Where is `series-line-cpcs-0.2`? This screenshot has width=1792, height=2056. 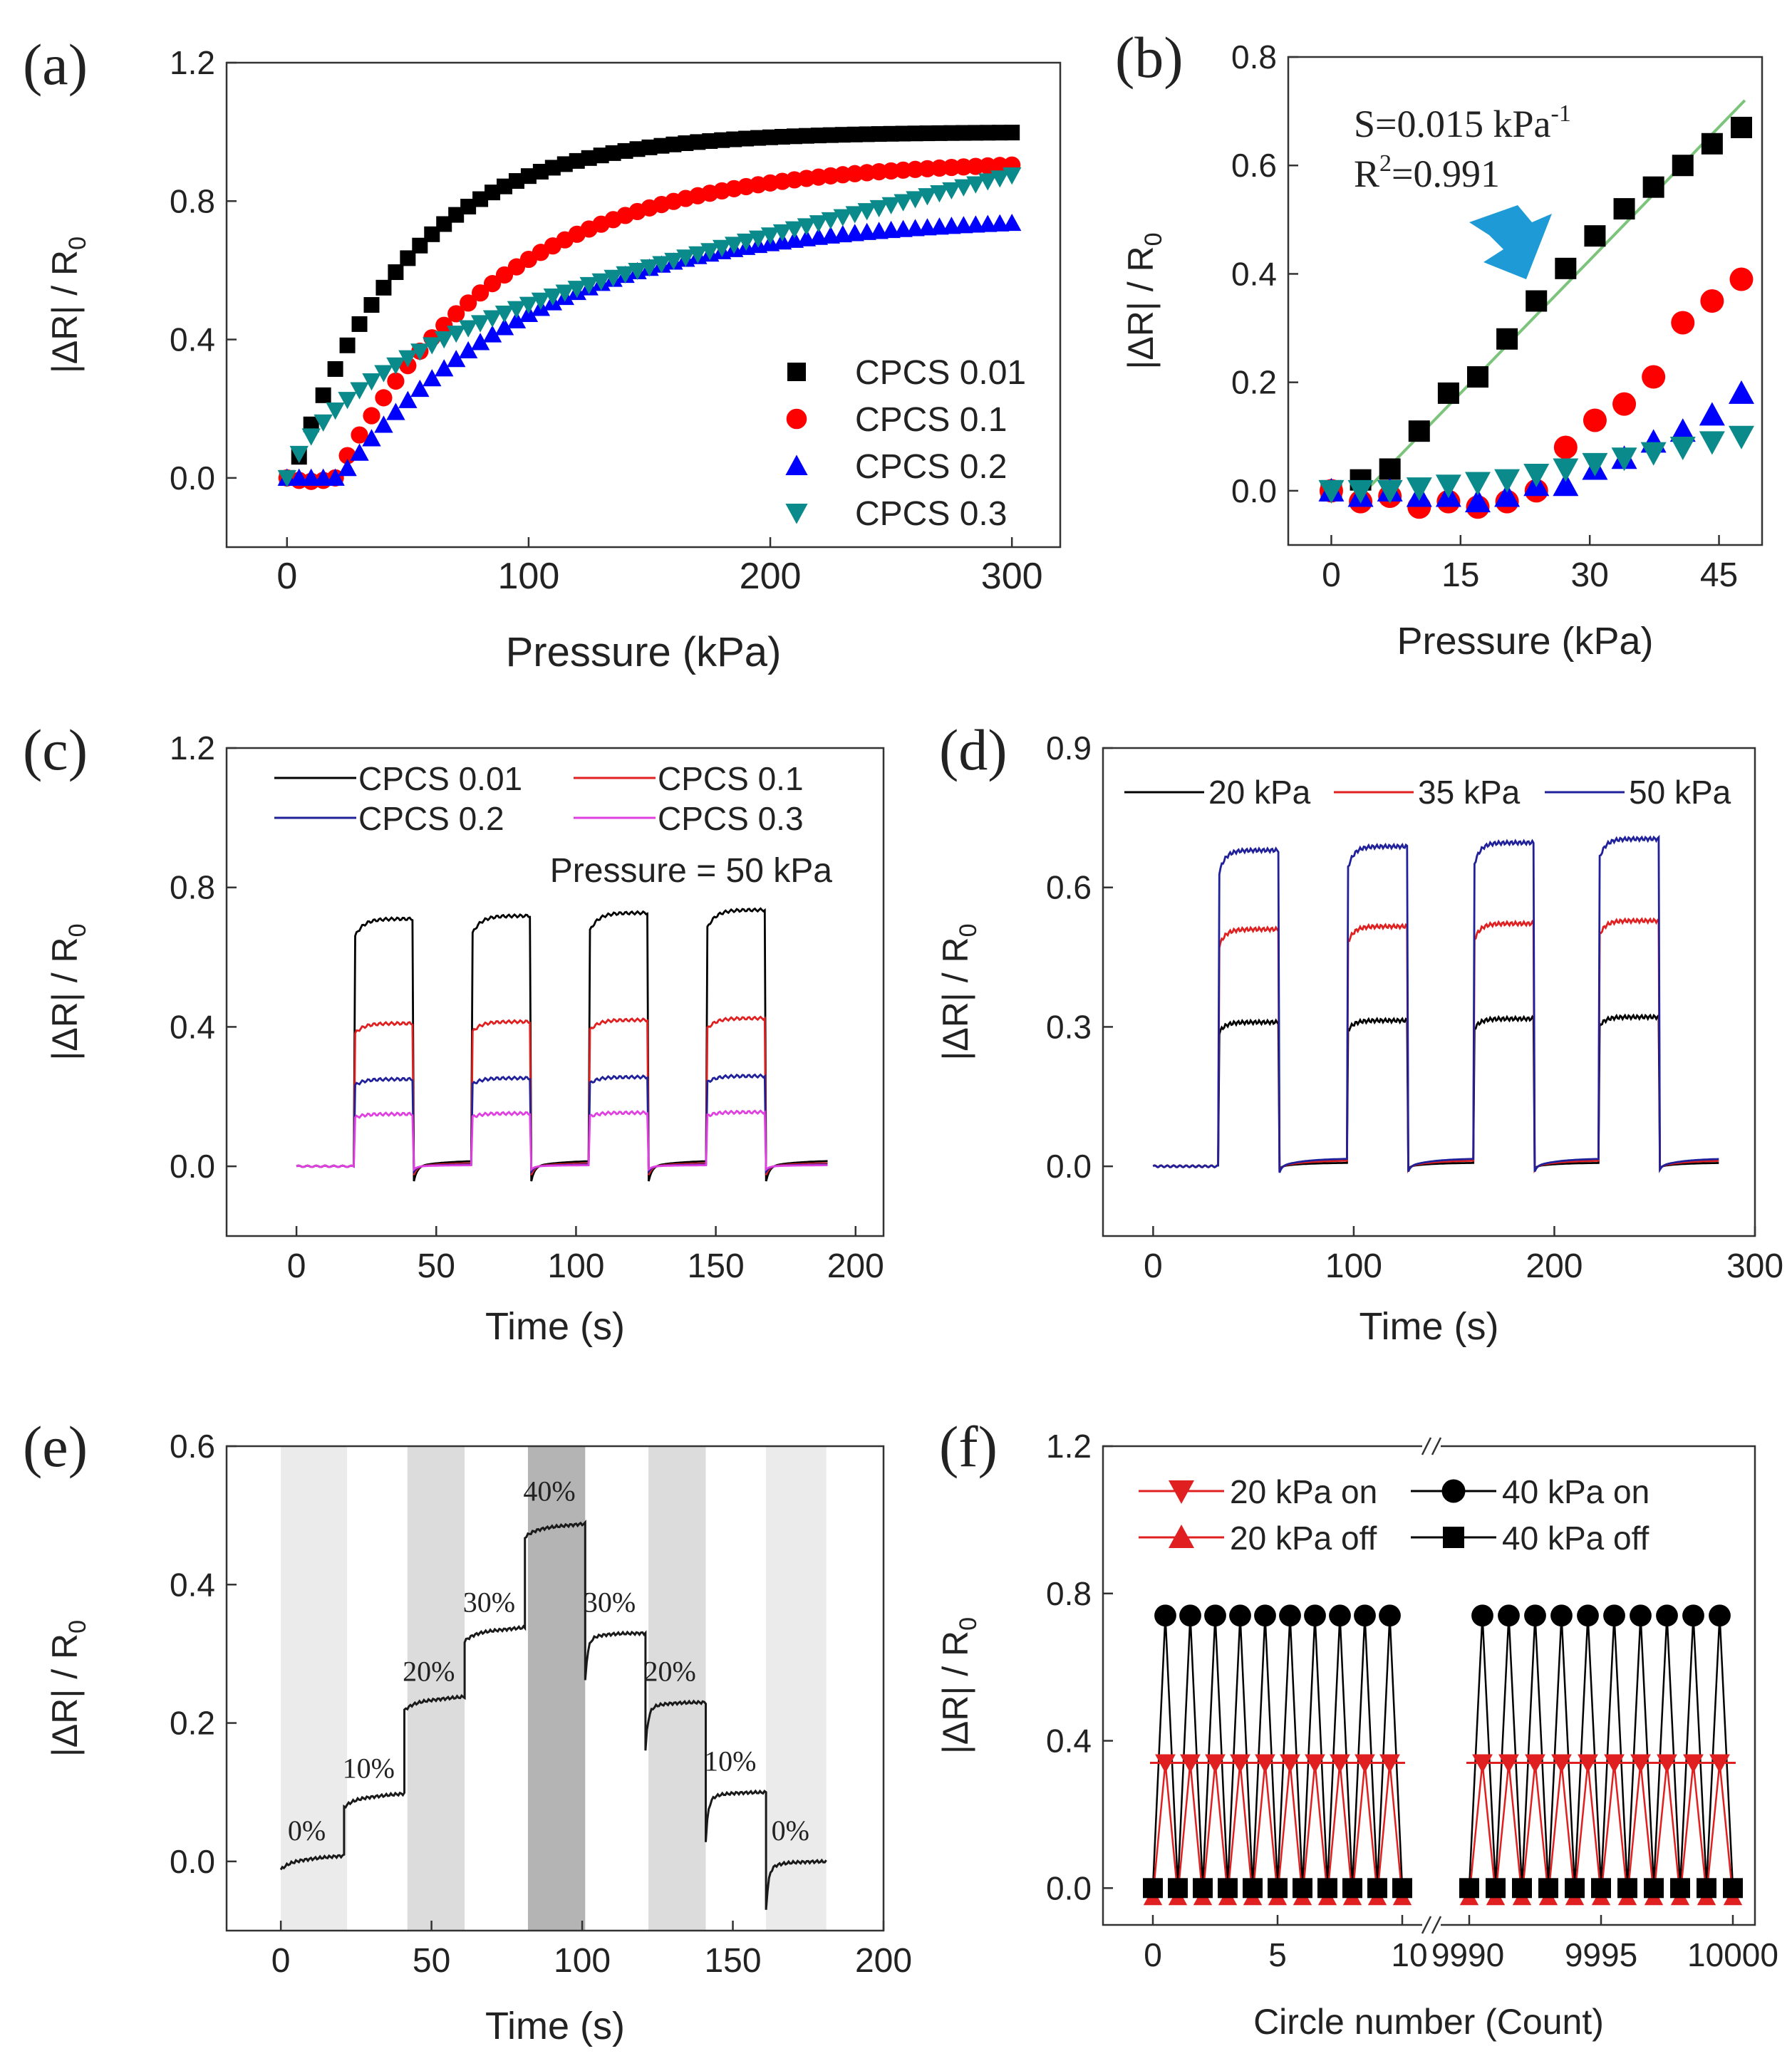 series-line-cpcs-0.2 is located at coordinates (562, 1124).